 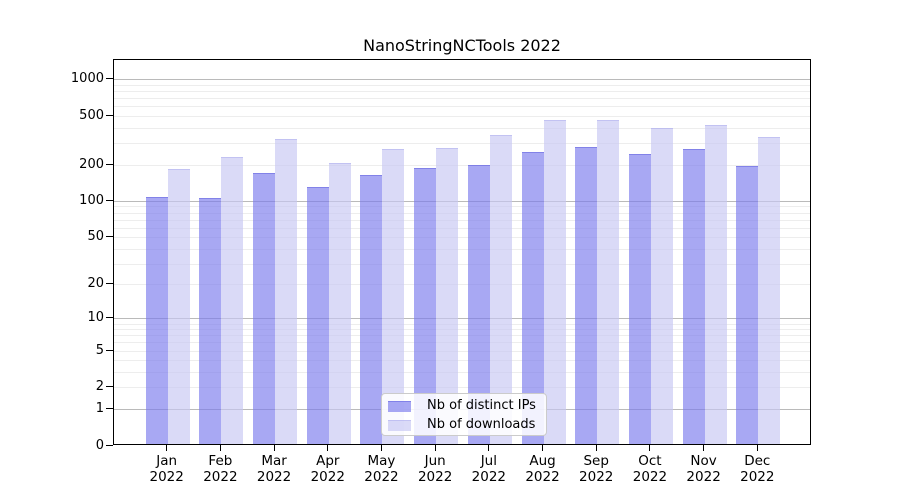 I want to click on bar-distinct-ips-Nov, so click(x=693, y=296).